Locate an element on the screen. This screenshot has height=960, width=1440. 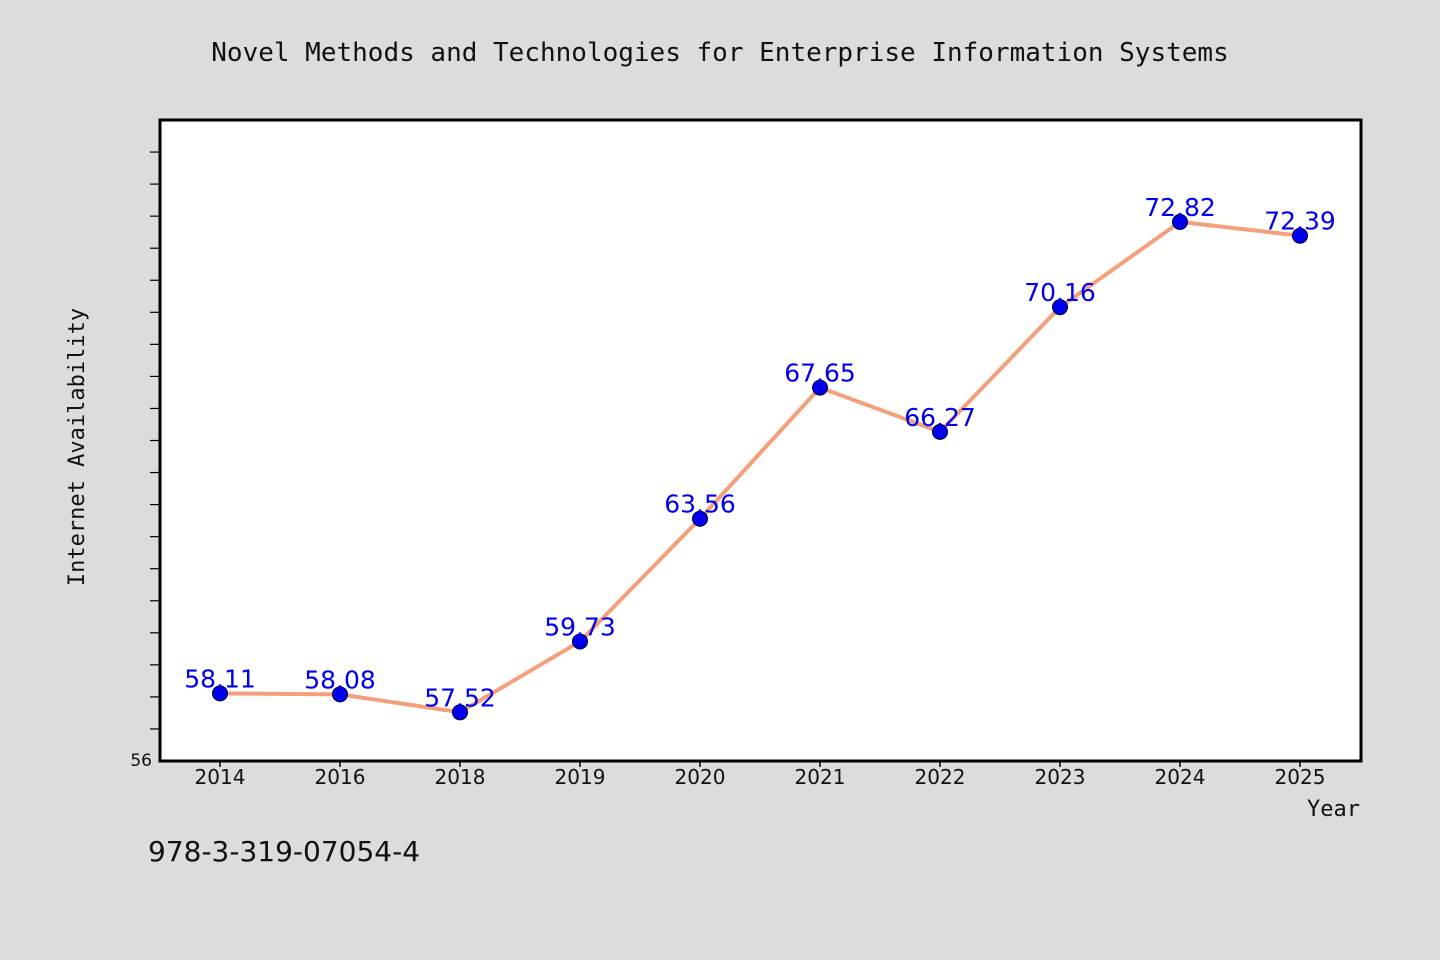
data-label: 66.27 is located at coordinates (940, 417).